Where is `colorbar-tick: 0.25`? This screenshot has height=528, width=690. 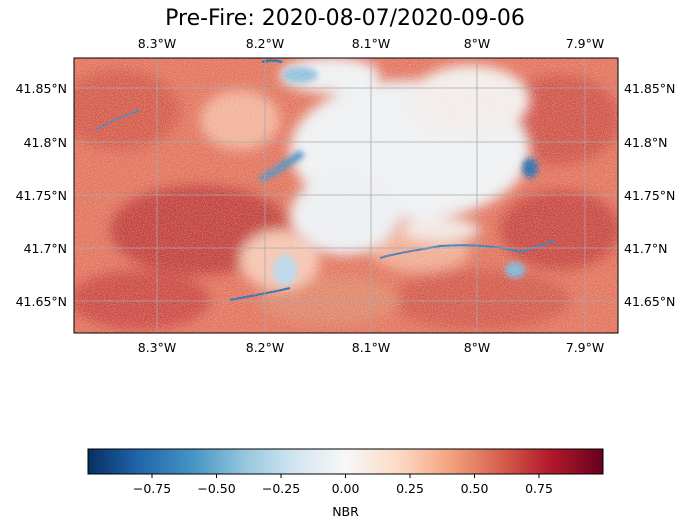
colorbar-tick: 0.25 is located at coordinates (410, 488).